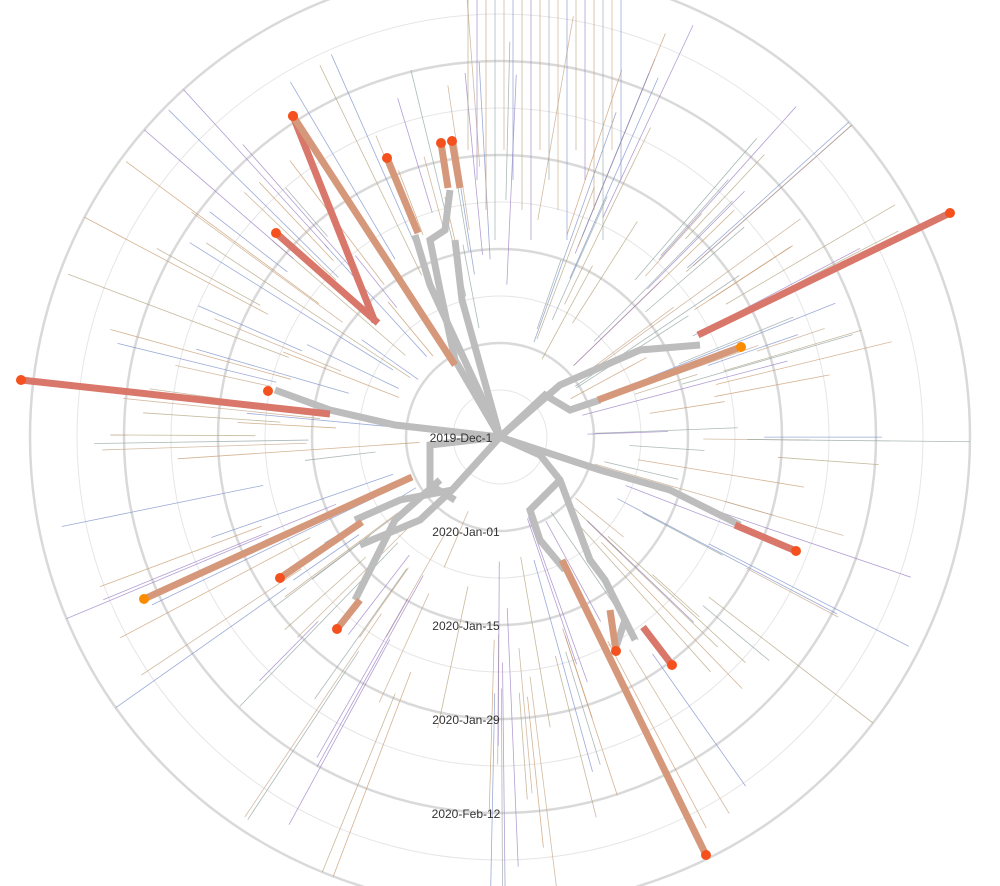 The height and width of the screenshot is (886, 1000). I want to click on minor-ring, so click(500, 437).